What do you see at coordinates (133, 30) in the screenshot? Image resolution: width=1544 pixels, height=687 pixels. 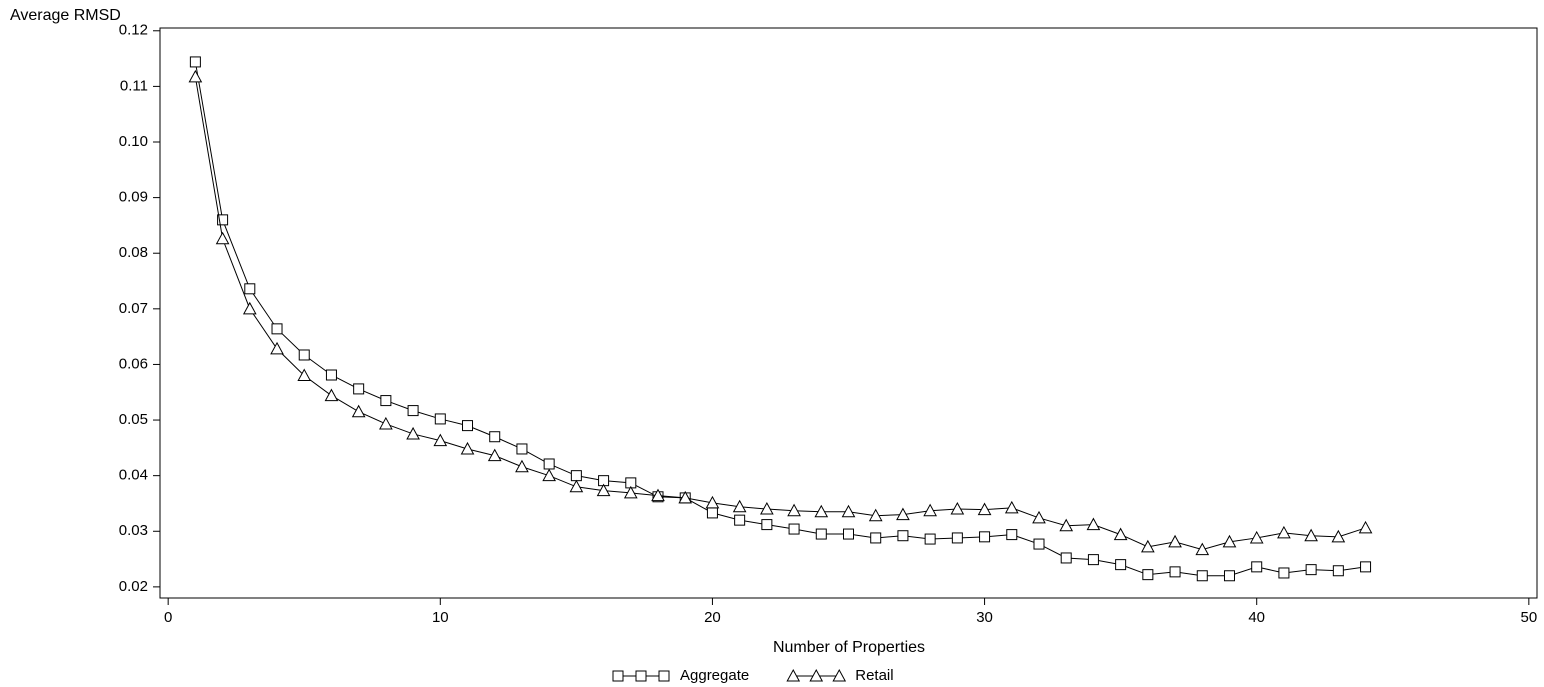 I see `y-tick-label: 0.12` at bounding box center [133, 30].